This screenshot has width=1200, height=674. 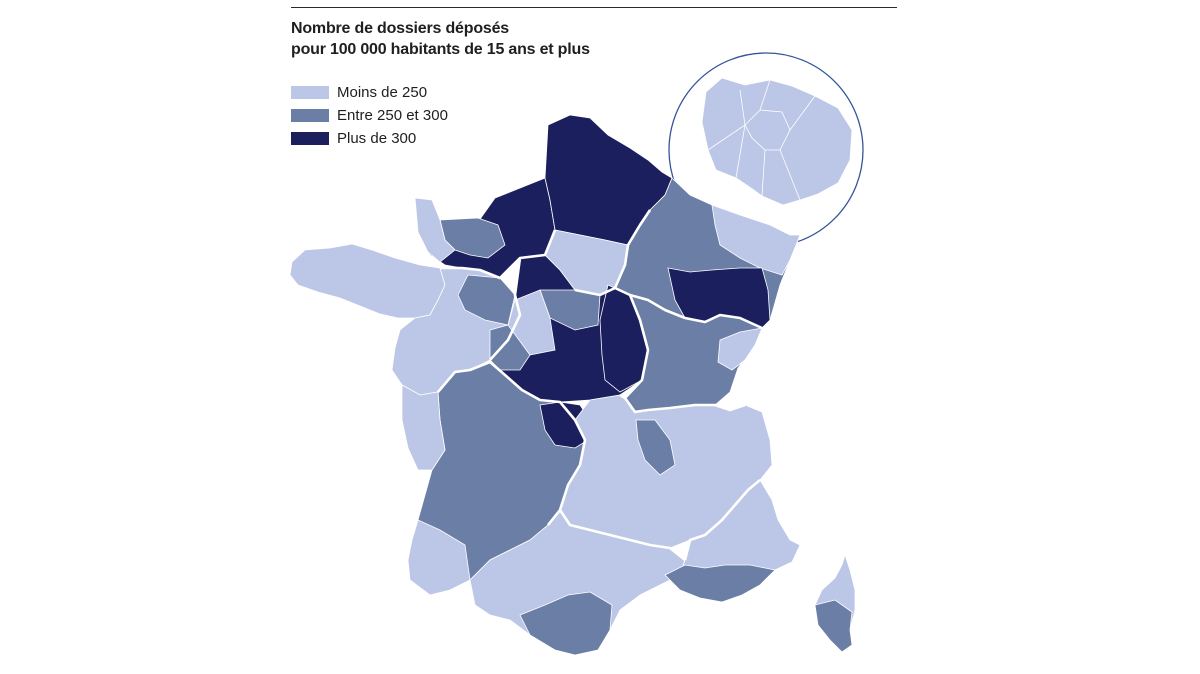 What do you see at coordinates (740, 349) in the screenshot?
I see `dept-doubs-jura` at bounding box center [740, 349].